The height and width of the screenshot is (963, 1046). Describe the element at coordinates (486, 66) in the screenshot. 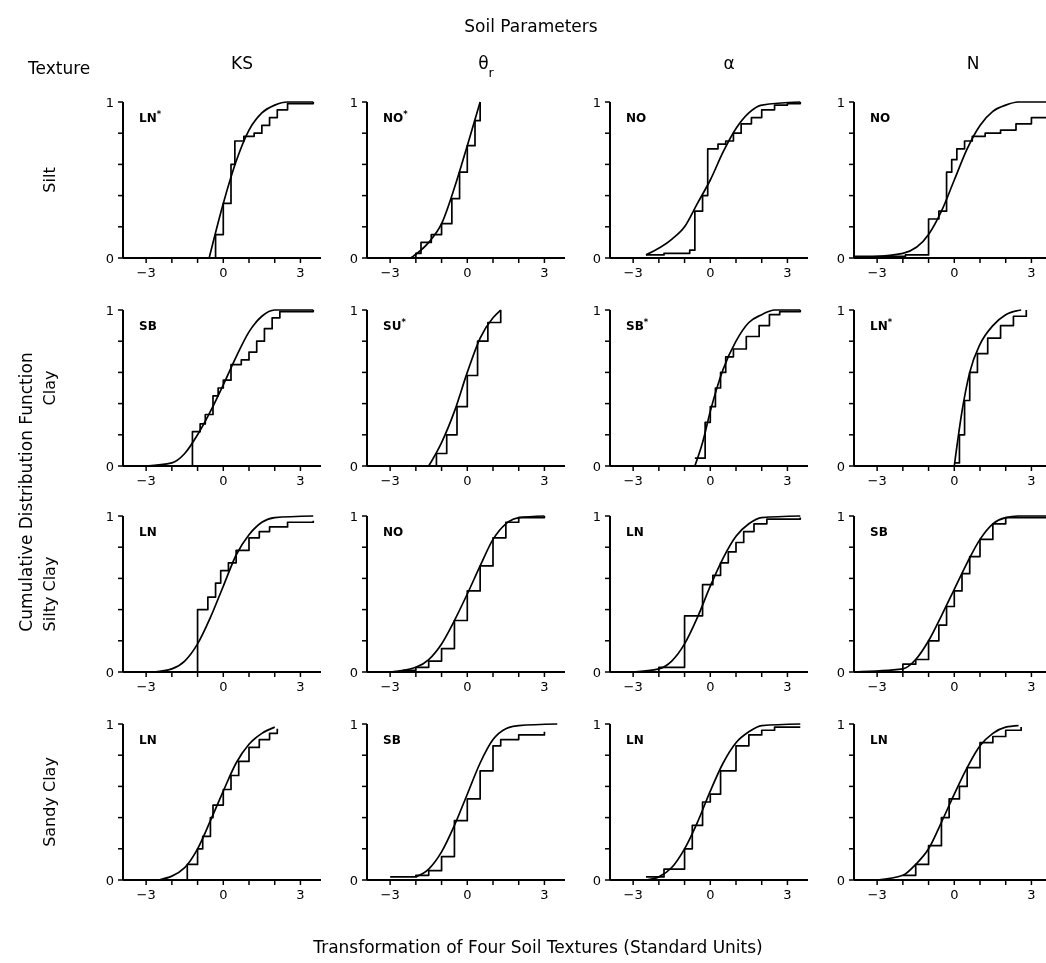

I see `chart-title: θ$_{r}$` at that location.